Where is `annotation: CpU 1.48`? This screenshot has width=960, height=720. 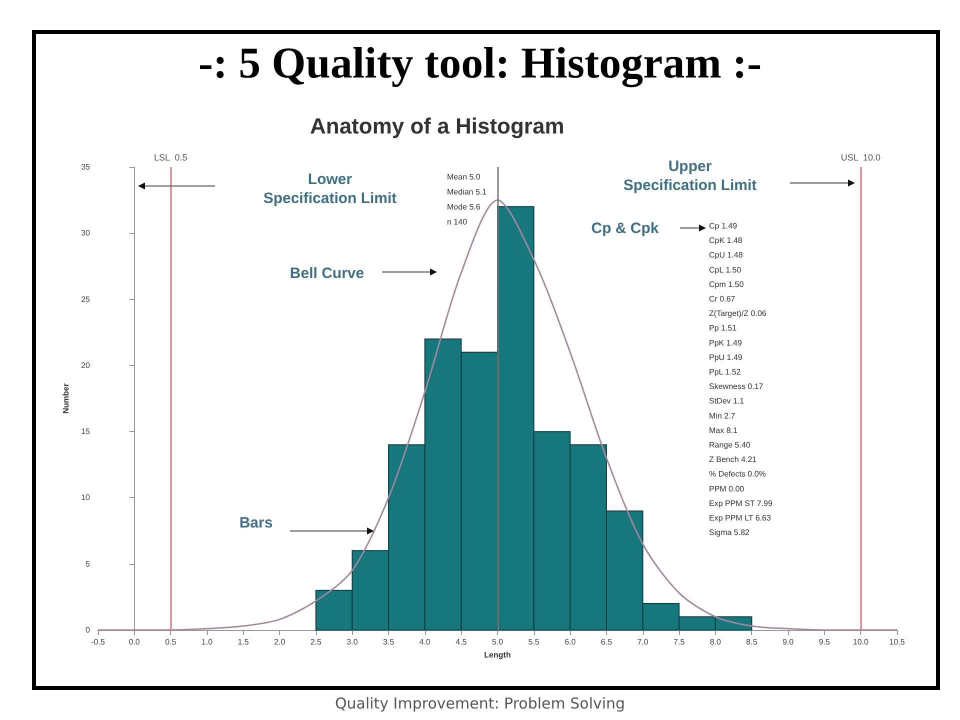
annotation: CpU 1.48 is located at coordinates (726, 255).